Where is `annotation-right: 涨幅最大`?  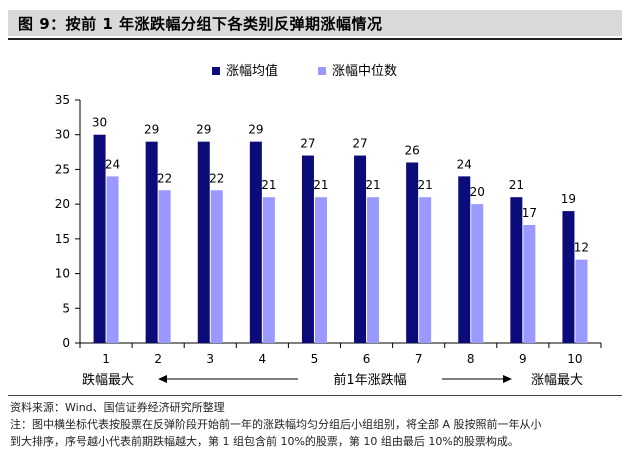 annotation-right: 涨幅最大 is located at coordinates (557, 380).